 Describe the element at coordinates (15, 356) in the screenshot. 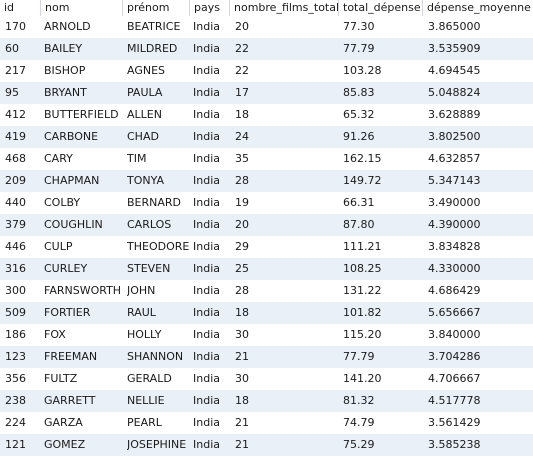

I see `cell-id: 123` at that location.